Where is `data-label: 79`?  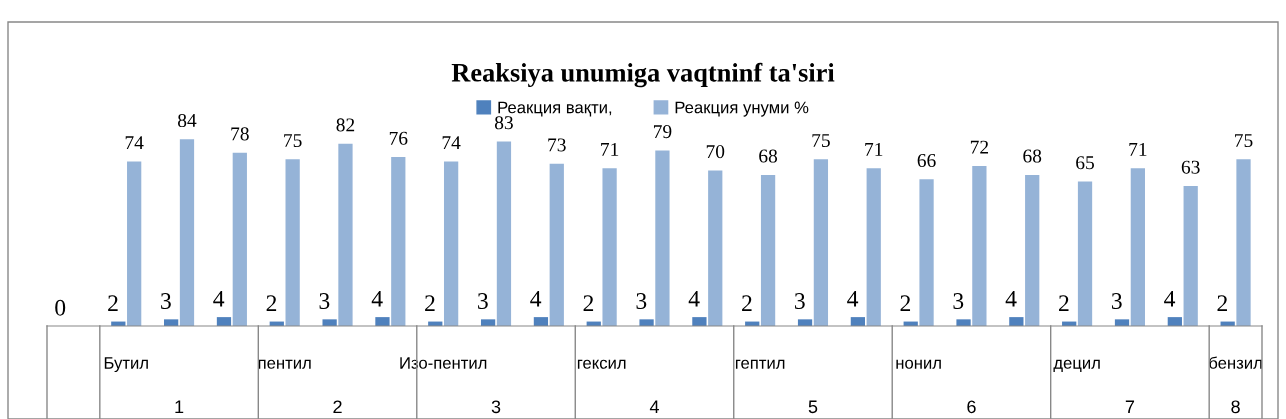 data-label: 79 is located at coordinates (662, 132).